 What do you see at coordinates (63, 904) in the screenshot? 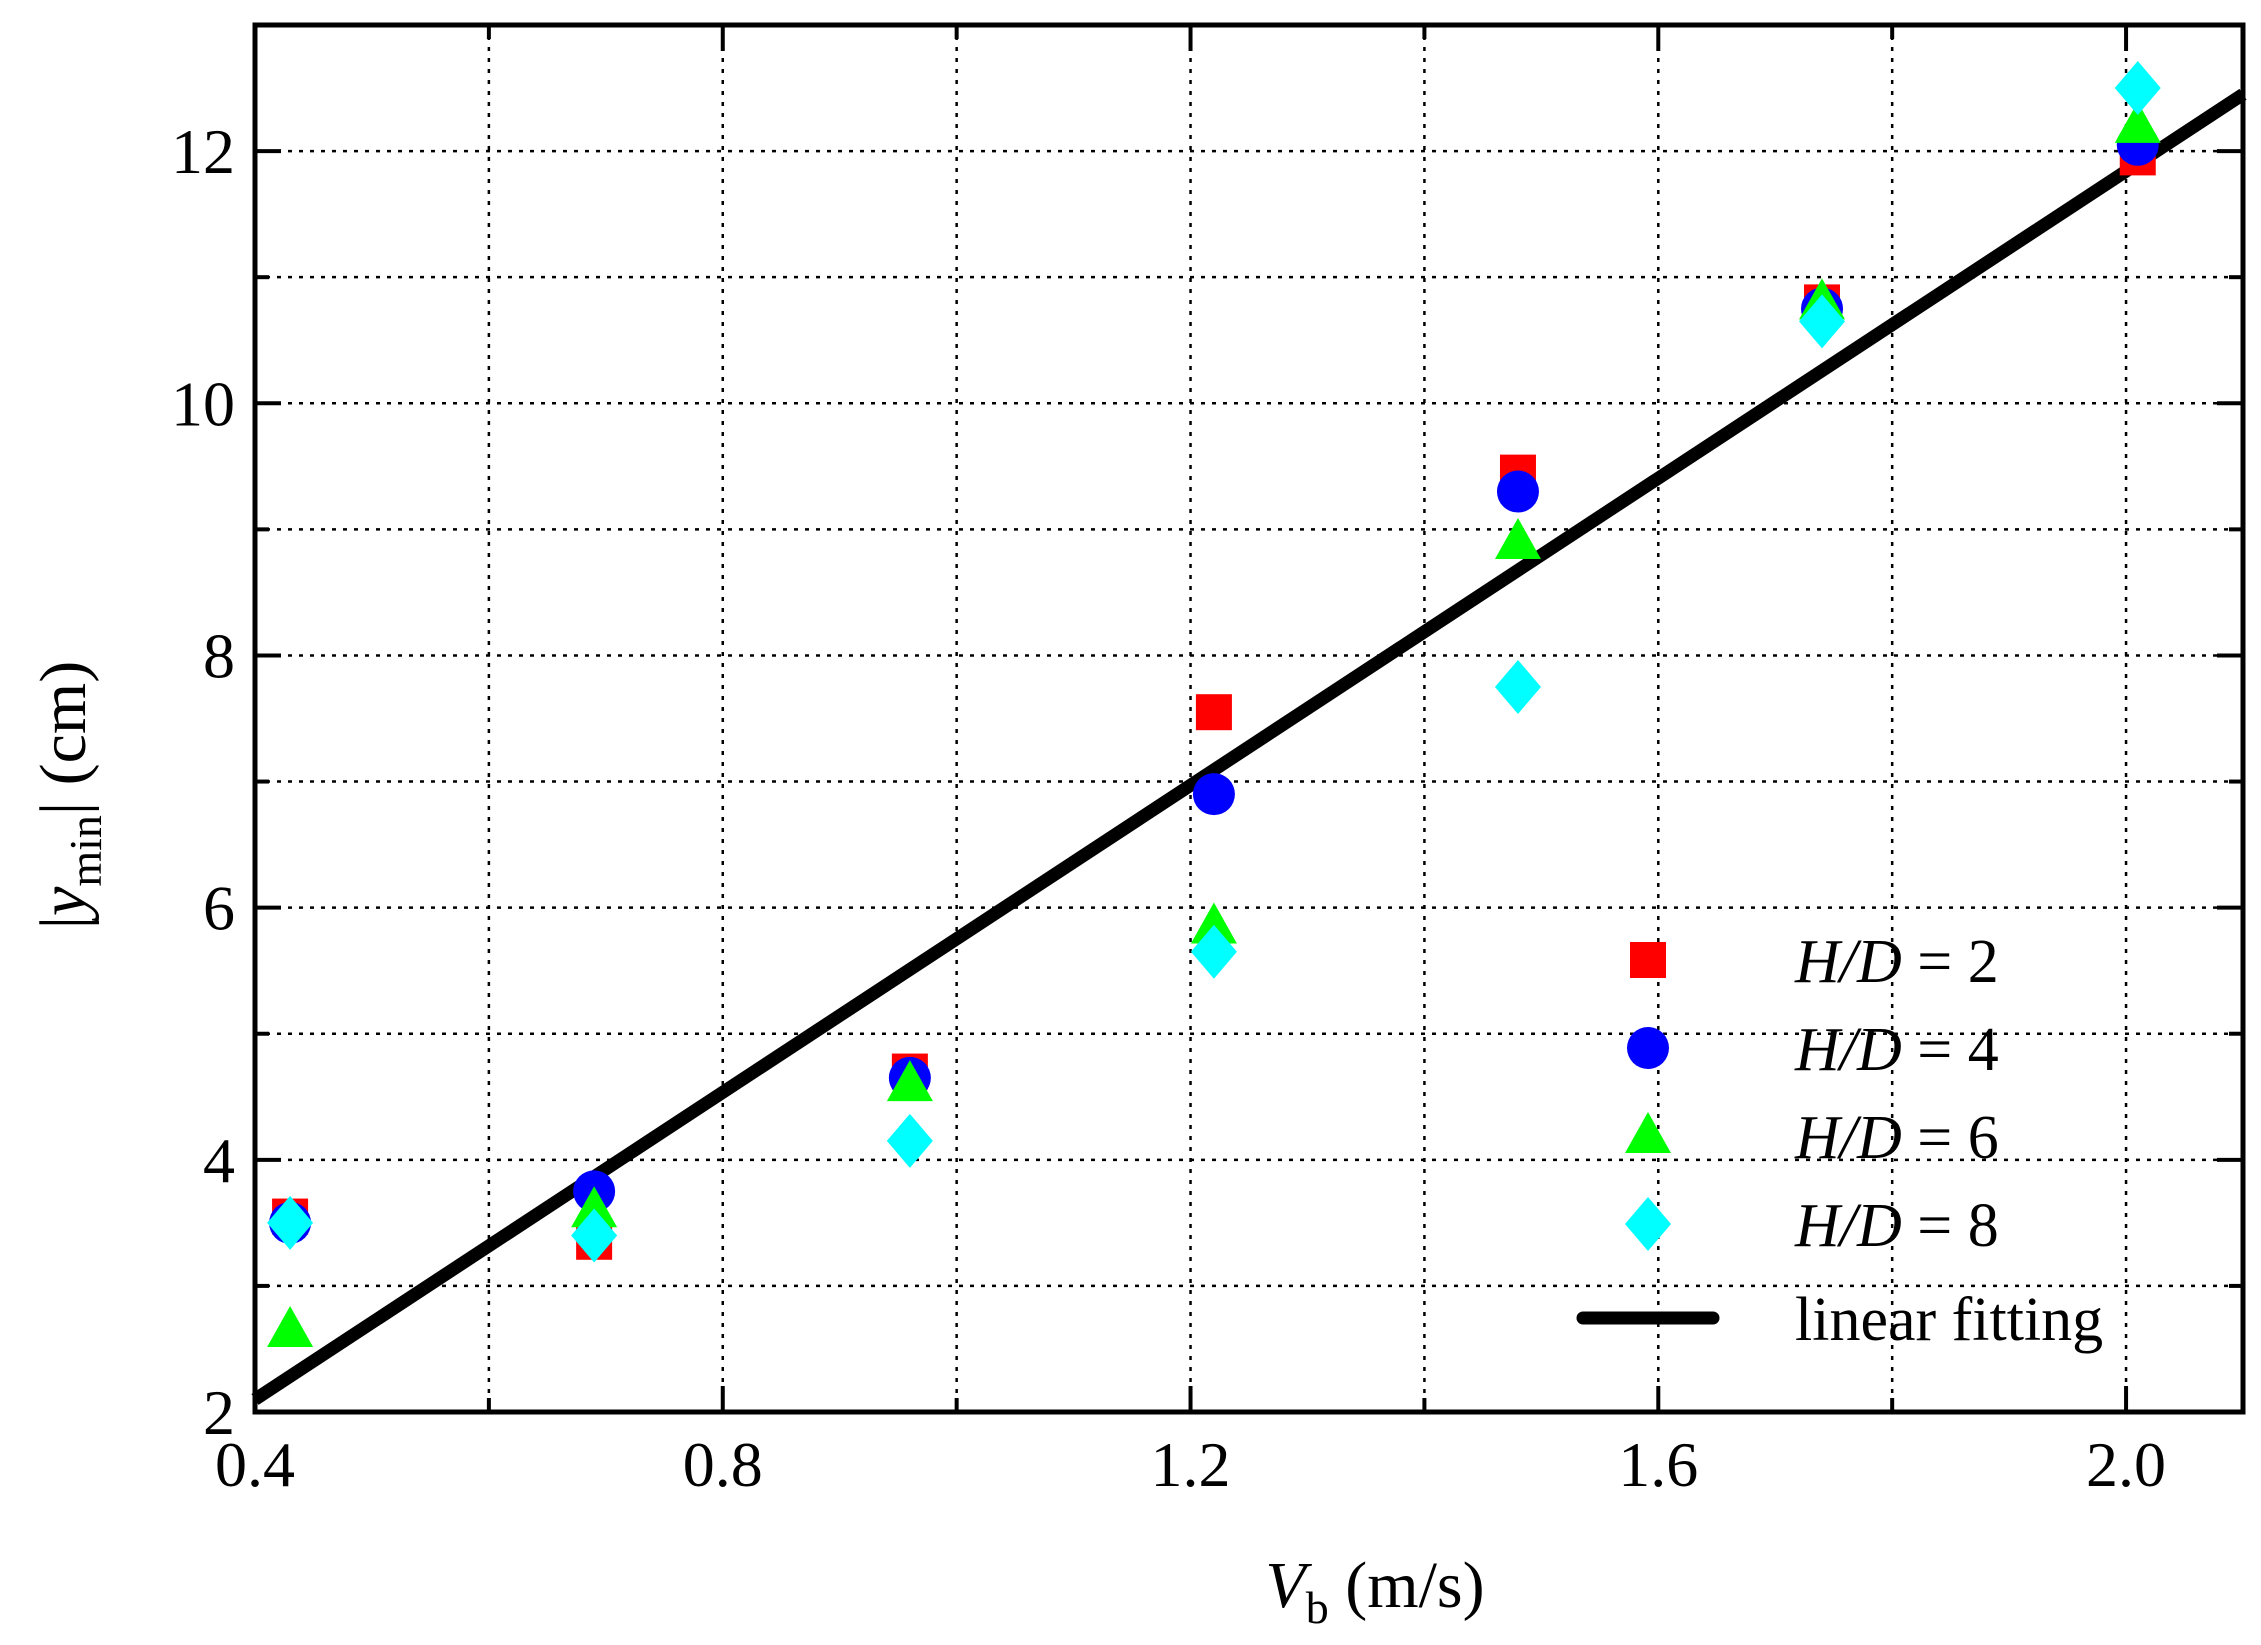
I see `y-axis-title-main: y` at bounding box center [63, 904].